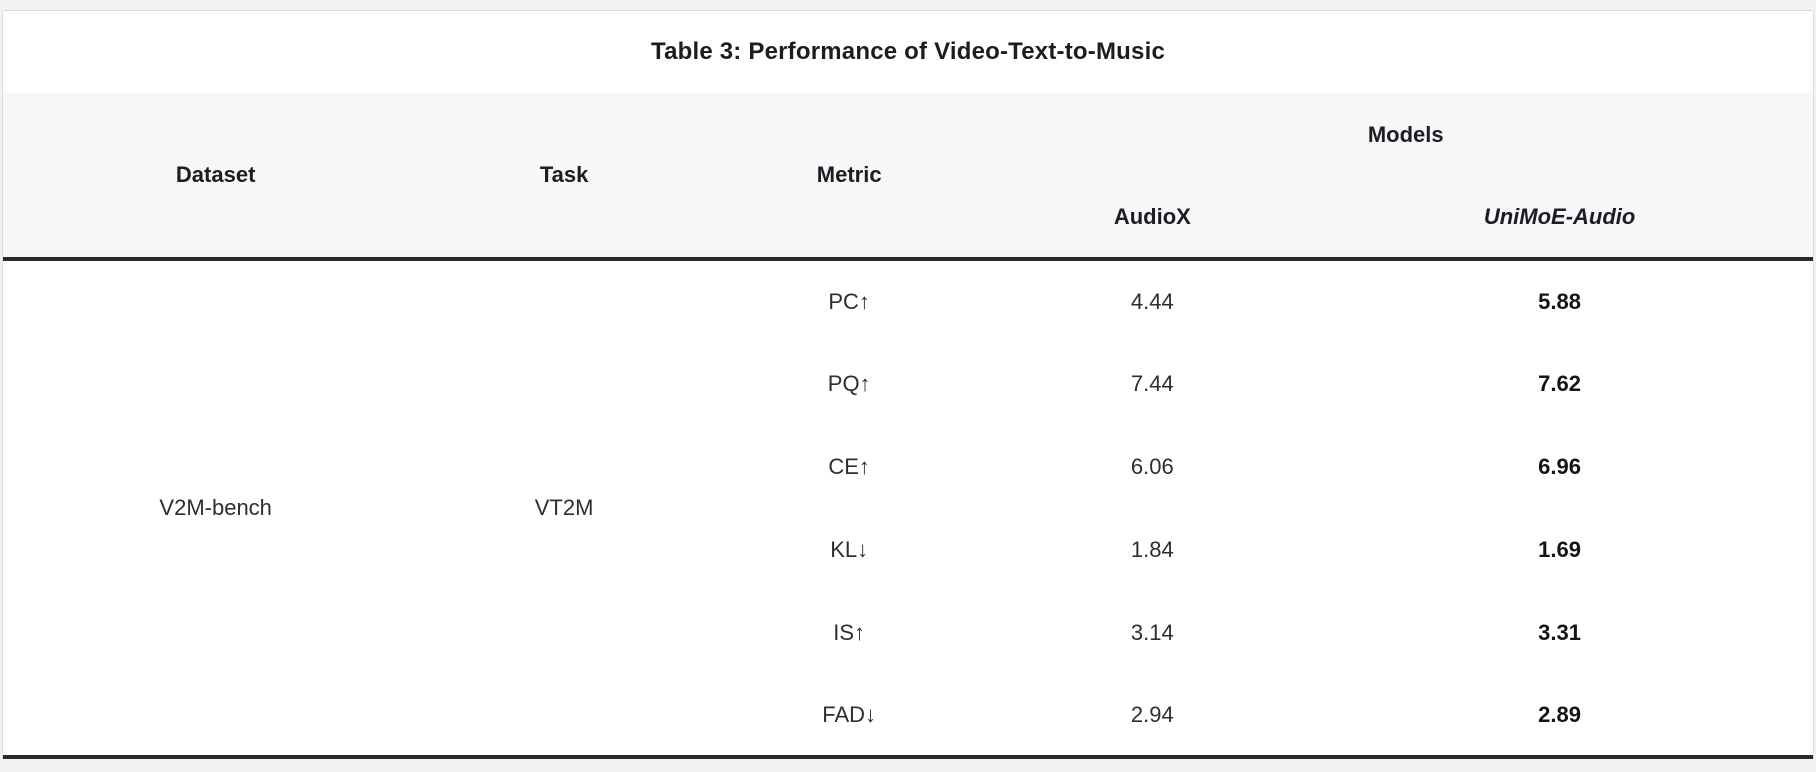 This screenshot has height=772, width=1816. I want to click on metric-cell: CE↑, so click(849, 466).